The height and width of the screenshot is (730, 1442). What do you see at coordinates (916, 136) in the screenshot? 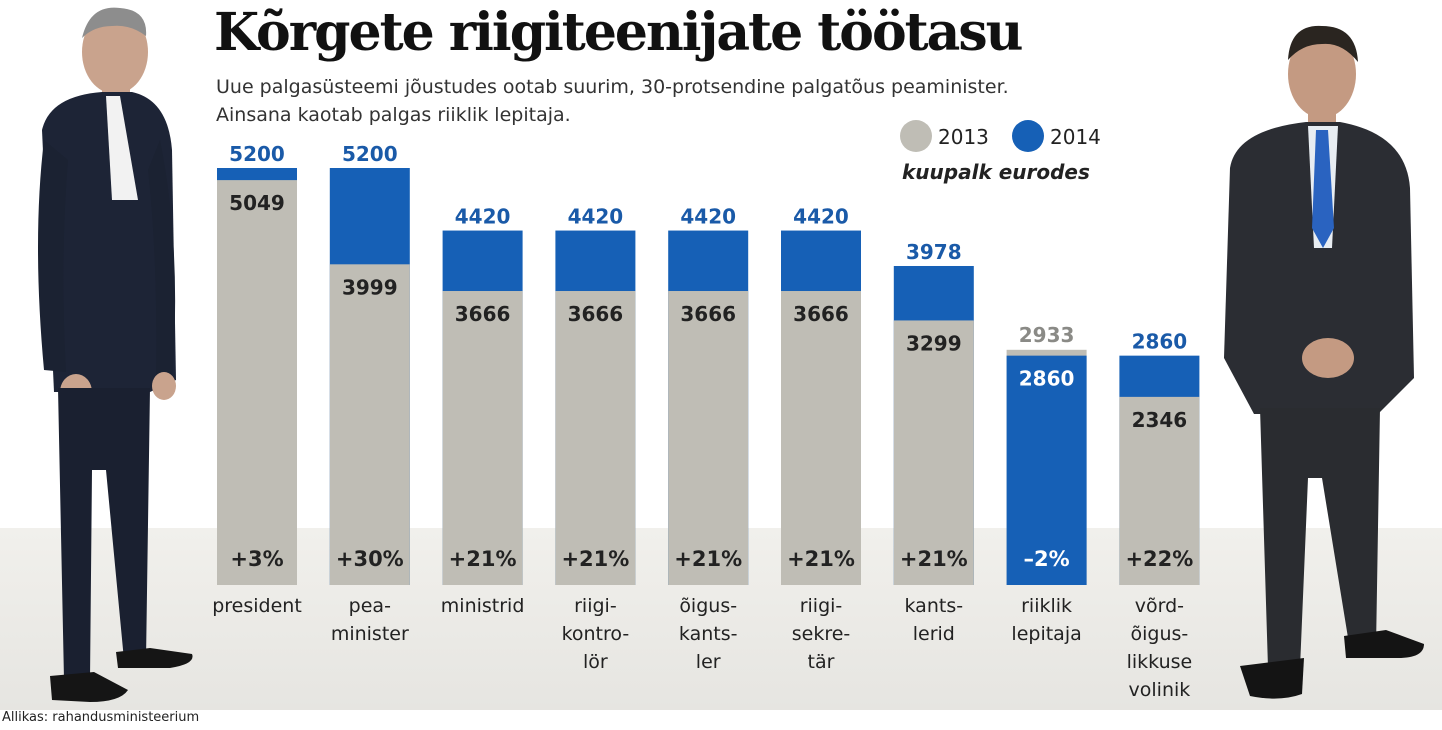
I see `legend-swatch-2013` at bounding box center [916, 136].